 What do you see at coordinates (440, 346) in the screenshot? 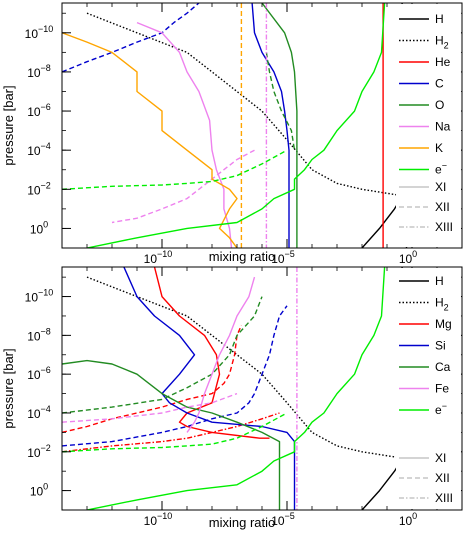
I see `legend-label: Si` at bounding box center [440, 346].